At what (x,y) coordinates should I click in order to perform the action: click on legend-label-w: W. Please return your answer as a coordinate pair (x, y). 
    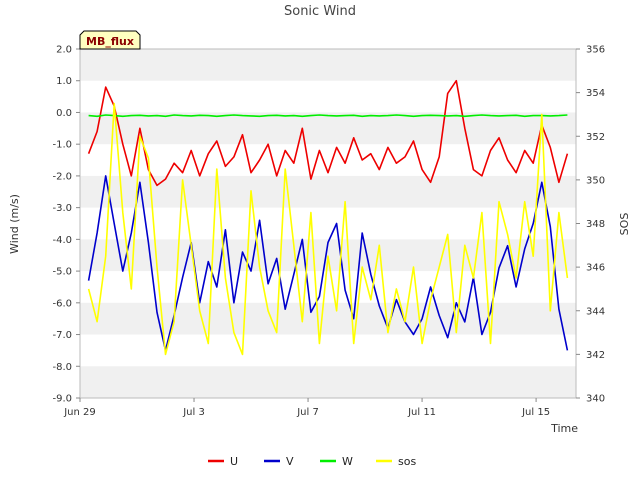
    Looking at the image, I should click on (347, 461).